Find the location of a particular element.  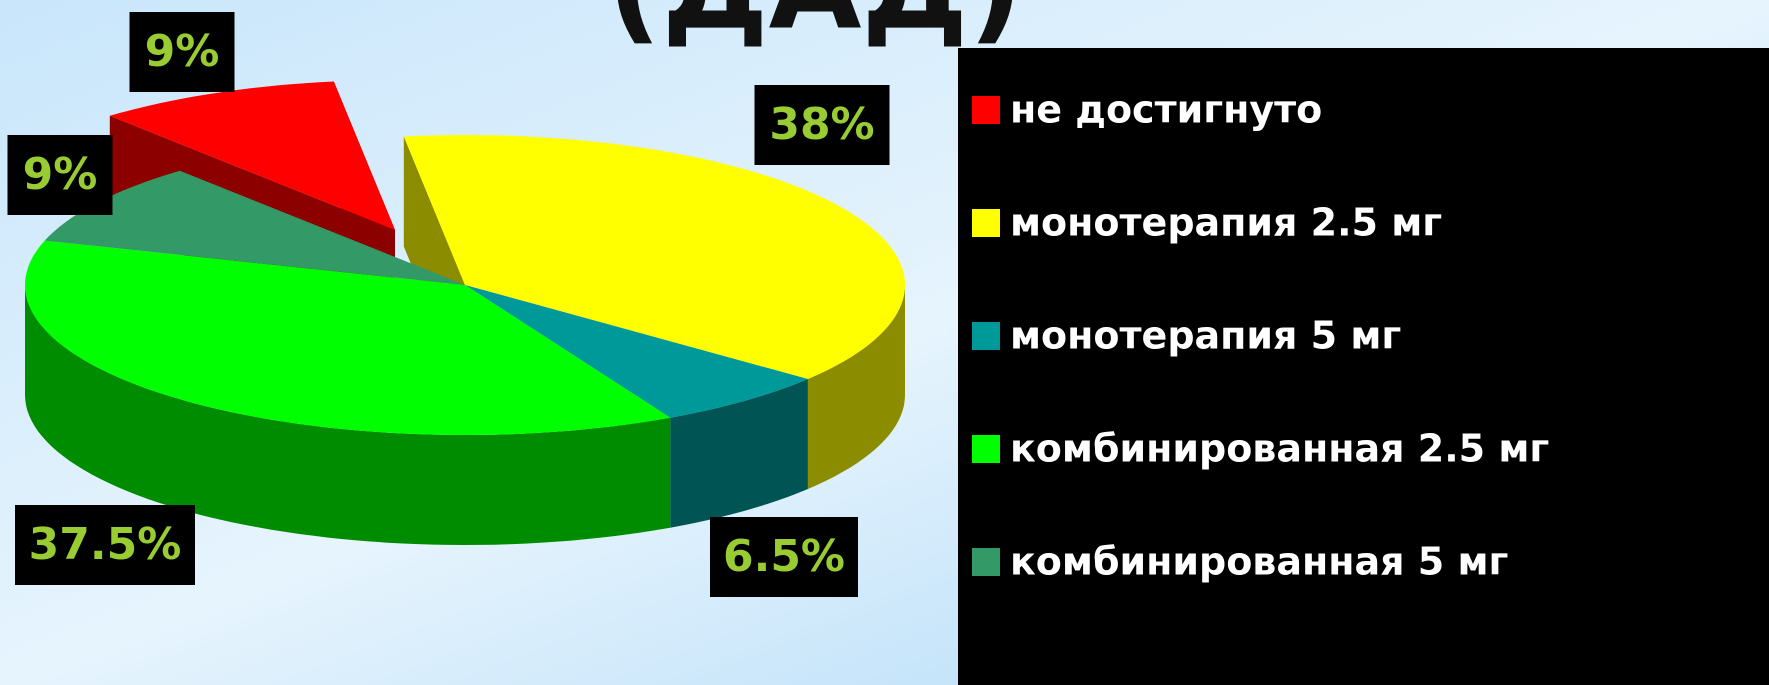

data-label: 38% is located at coordinates (821, 124).